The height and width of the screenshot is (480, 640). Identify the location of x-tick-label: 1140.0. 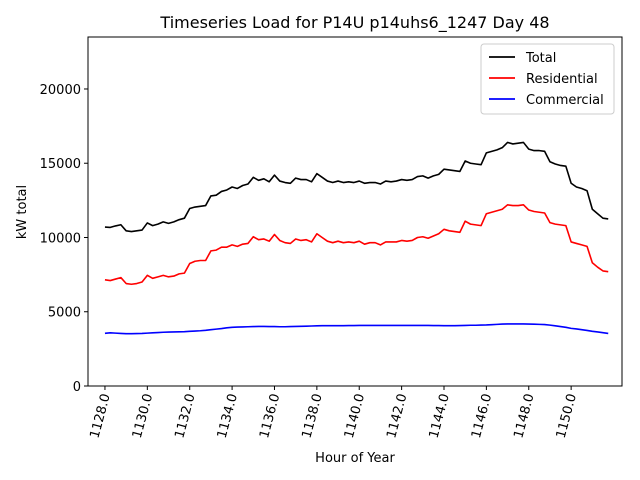
(355, 416).